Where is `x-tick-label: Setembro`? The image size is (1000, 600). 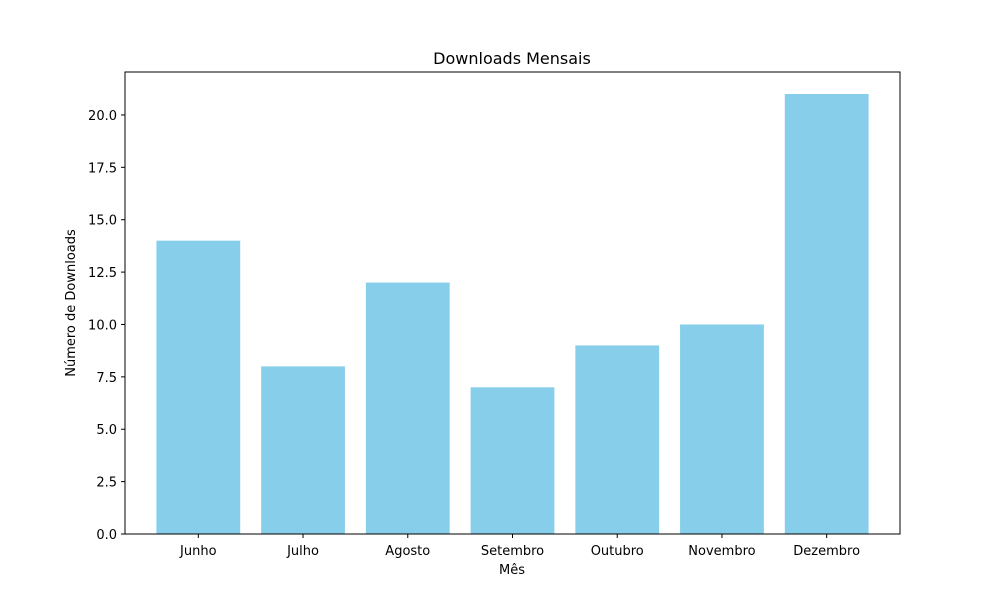 x-tick-label: Setembro is located at coordinates (512, 551).